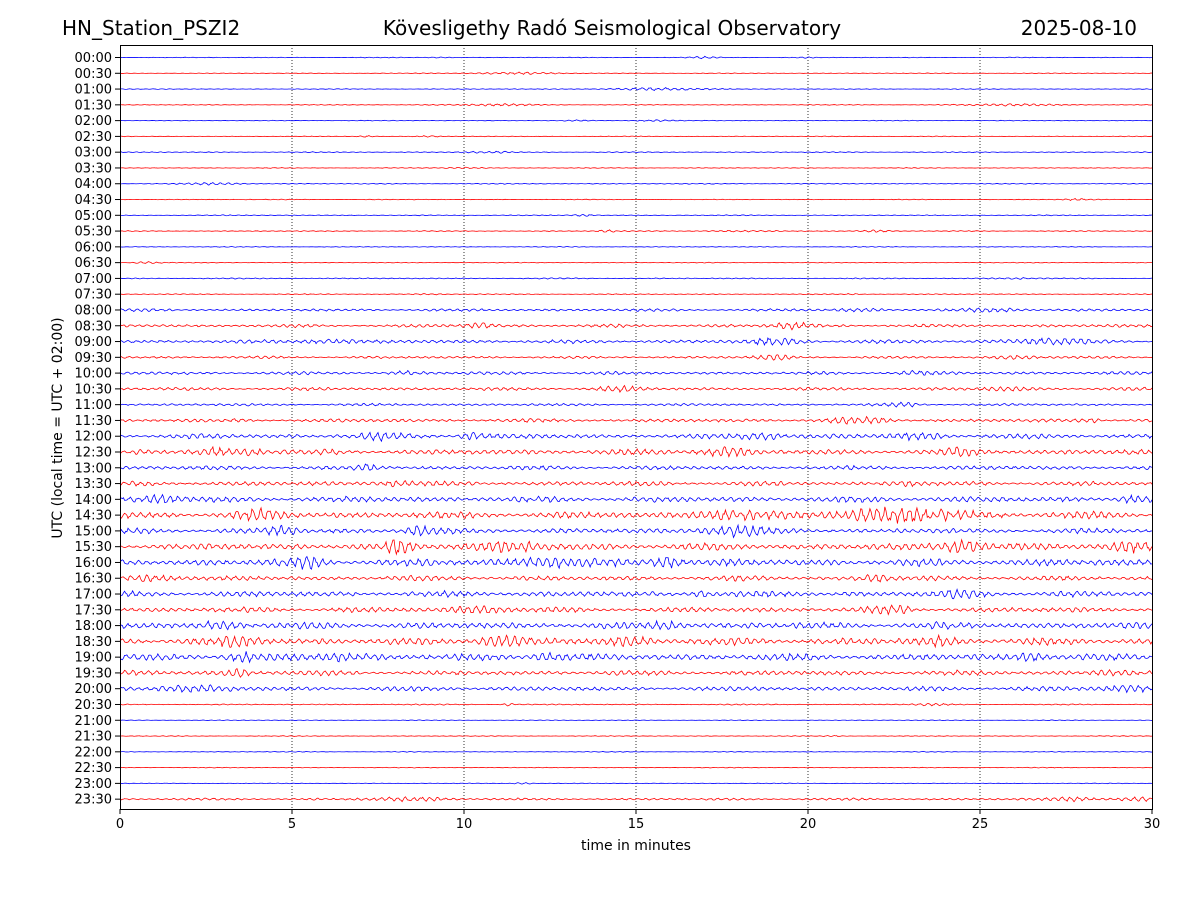 The height and width of the screenshot is (900, 1200). Describe the element at coordinates (93, 721) in the screenshot. I see `y-tick-label: 21:00` at that location.